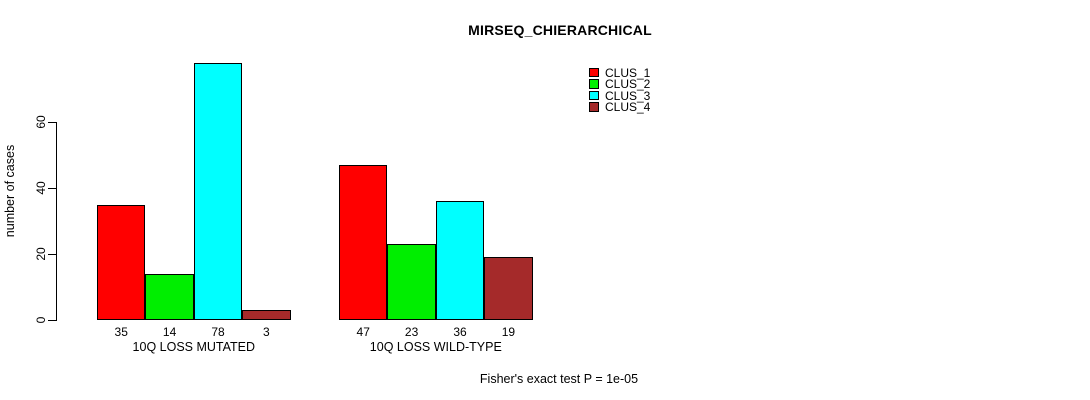 The width and height of the screenshot is (1090, 400). I want to click on y-axis-line, so click(57, 221).